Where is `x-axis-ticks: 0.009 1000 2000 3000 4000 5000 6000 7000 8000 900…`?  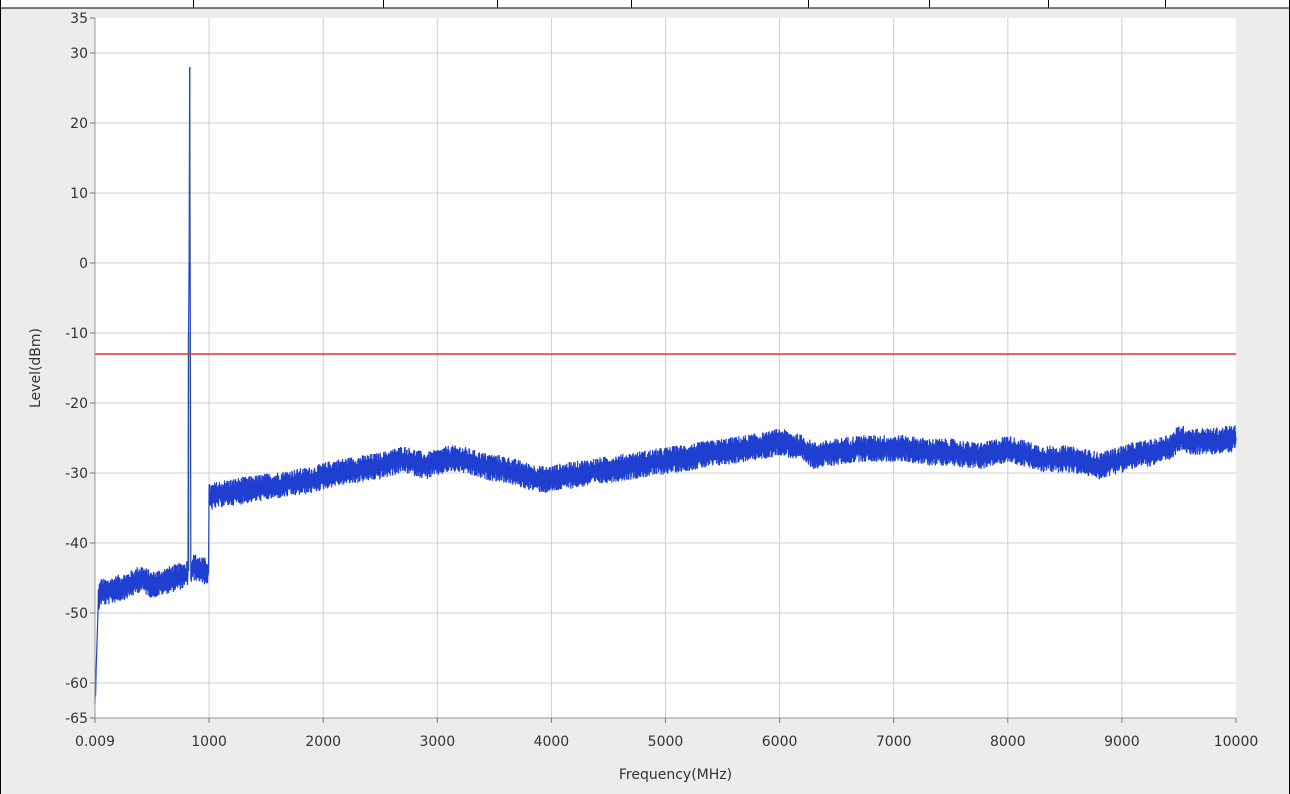 x-axis-ticks: 0.009 1000 2000 3000 4000 5000 6000 7000 8000 900… is located at coordinates (666, 734).